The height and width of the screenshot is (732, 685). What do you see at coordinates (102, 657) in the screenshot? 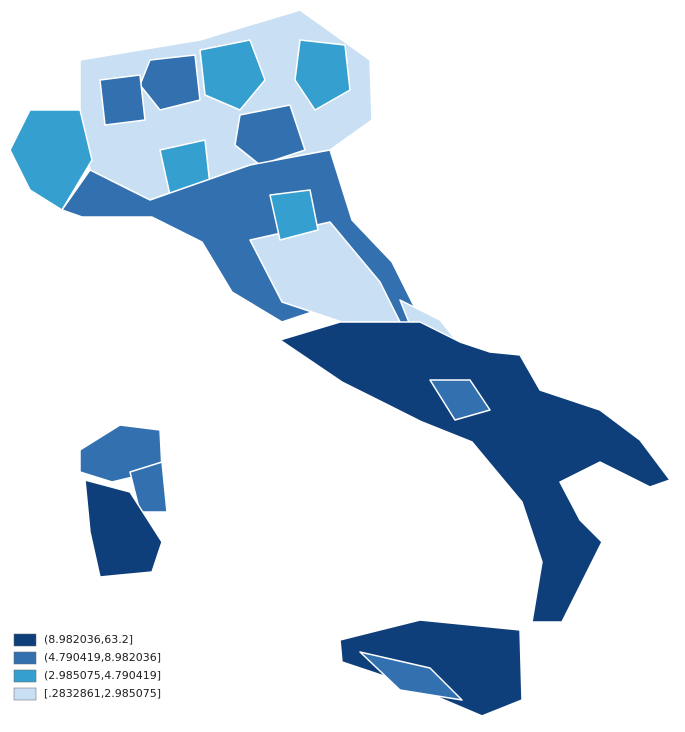
I see `legend-label: (4.790419,8.982036]` at bounding box center [102, 657].